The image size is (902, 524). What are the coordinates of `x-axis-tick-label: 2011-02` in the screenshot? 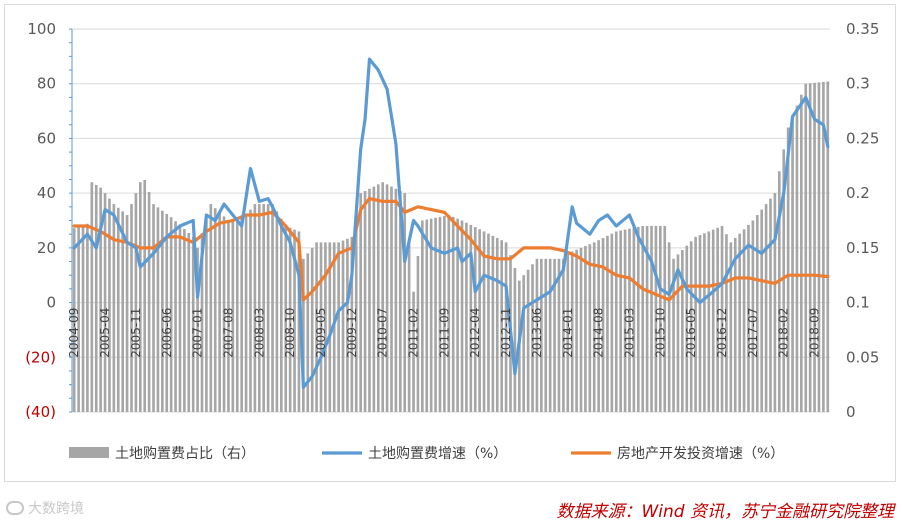 It's located at (414, 333).